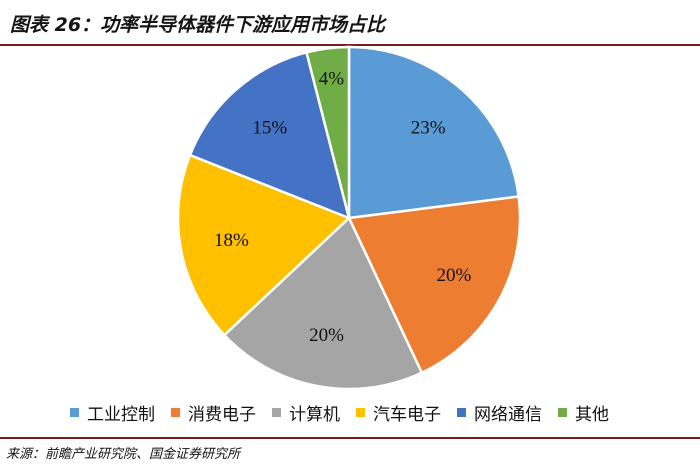 The image size is (700, 468). I want to click on slice-label-6: 4%, so click(332, 78).